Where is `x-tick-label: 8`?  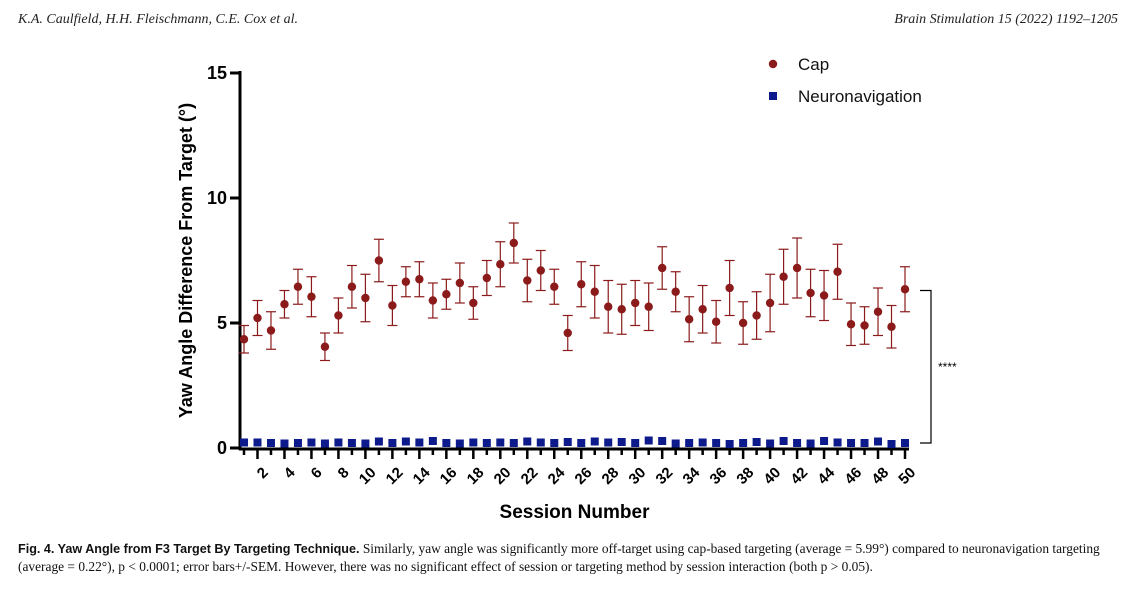
x-tick-label: 8 is located at coordinates (344, 473).